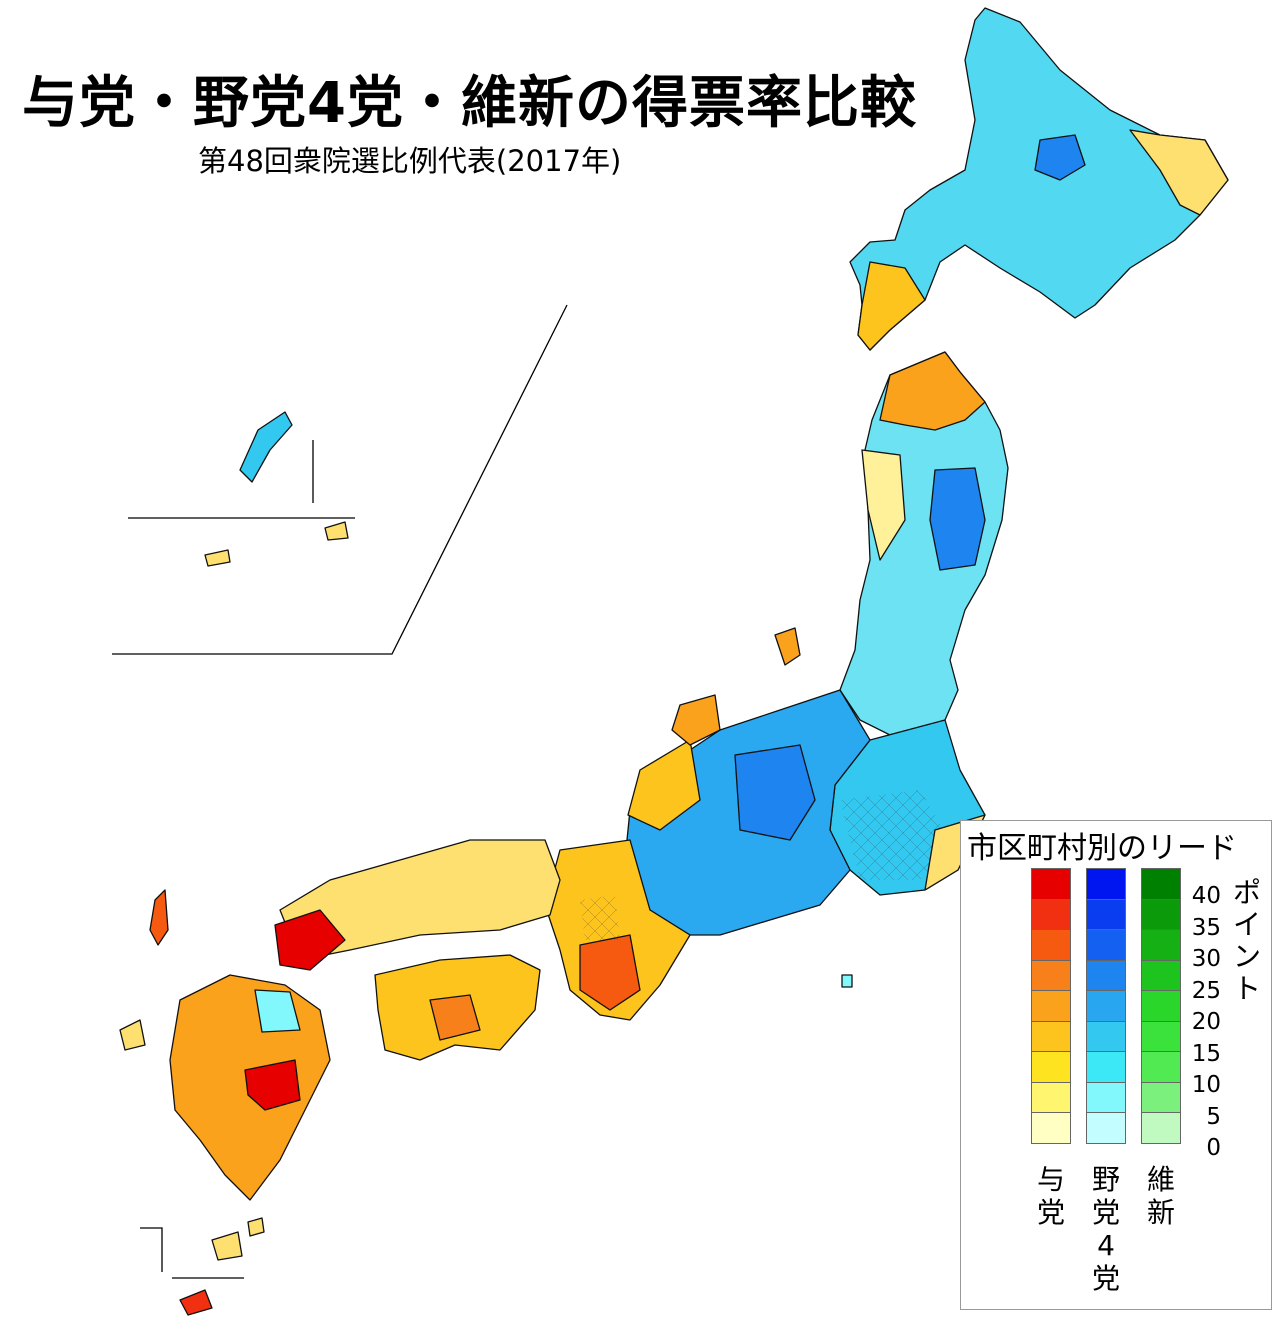  What do you see at coordinates (1105, 1179) in the screenshot?
I see `legend-label-char: 野` at bounding box center [1105, 1179].